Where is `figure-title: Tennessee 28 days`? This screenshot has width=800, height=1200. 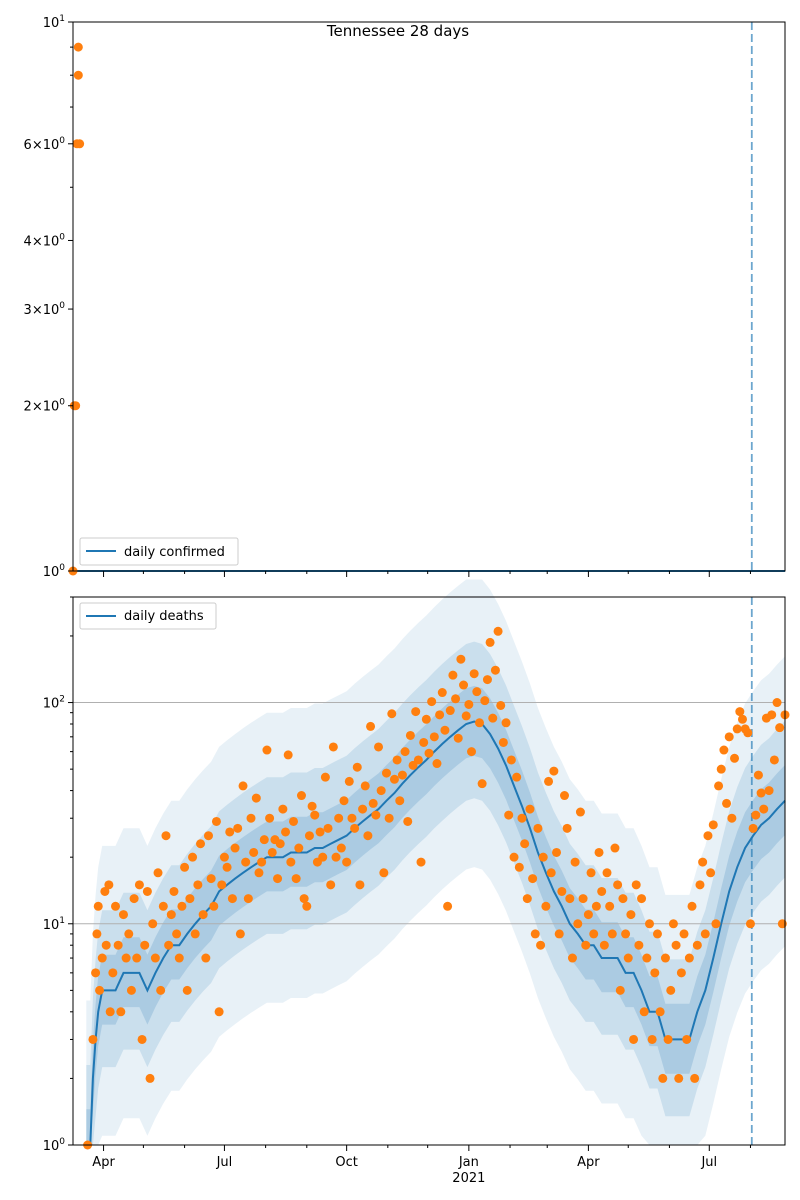 figure-title: Tennessee 28 days is located at coordinates (397, 31).